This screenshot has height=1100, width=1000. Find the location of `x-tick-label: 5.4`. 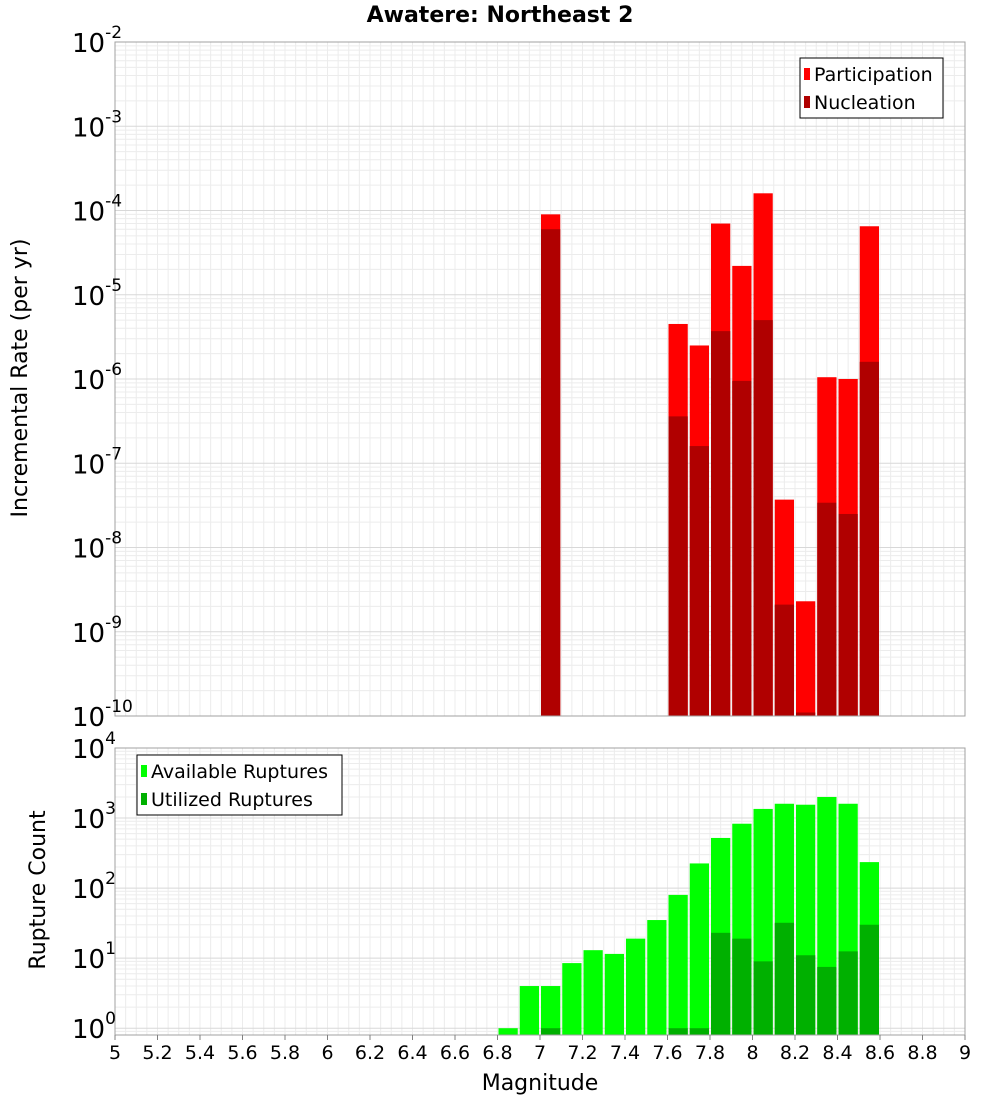

x-tick-label: 5.4 is located at coordinates (200, 1053).